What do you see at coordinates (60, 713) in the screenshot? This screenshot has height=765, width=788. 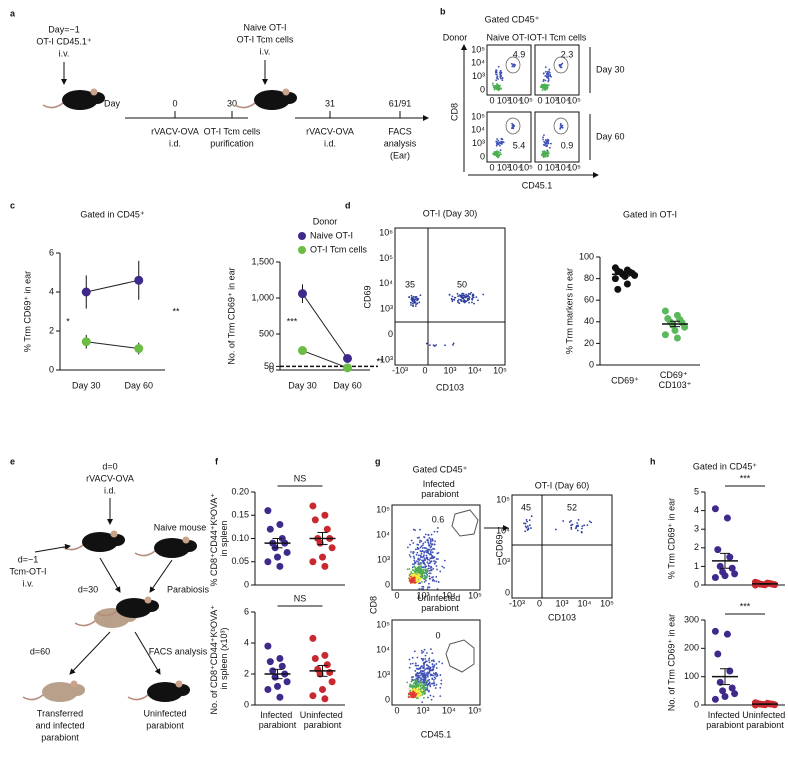 I see `label: Transferred` at bounding box center [60, 713].